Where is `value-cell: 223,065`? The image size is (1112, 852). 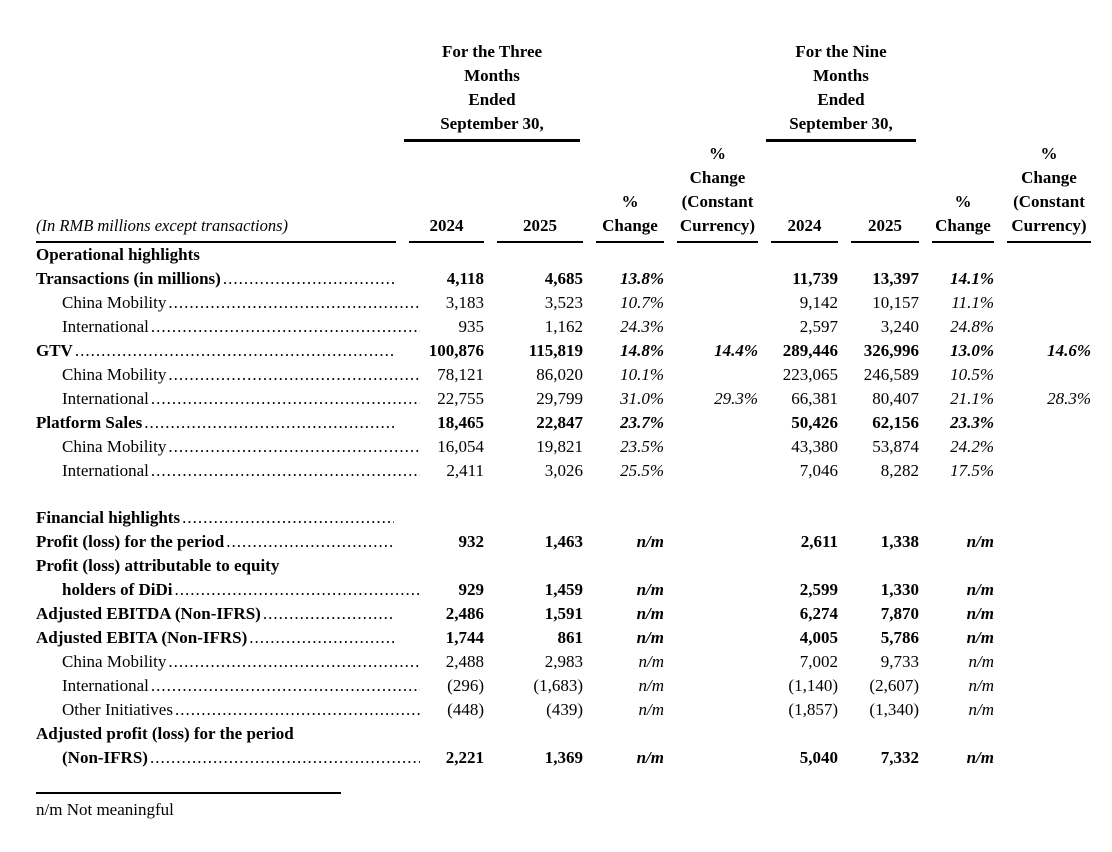
value-cell: 223,065 is located at coordinates (810, 374).